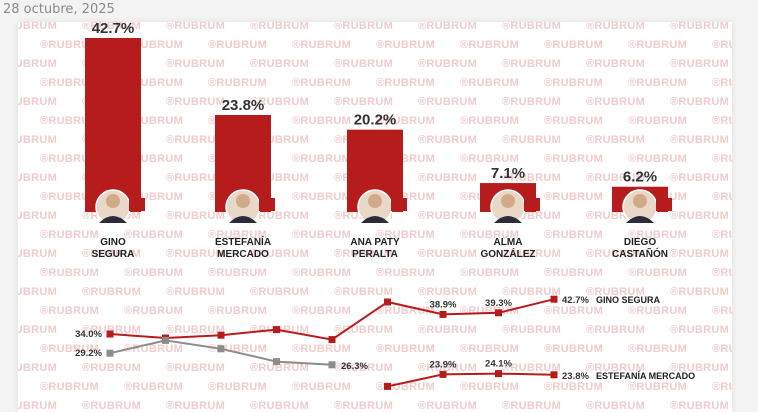  Describe the element at coordinates (375, 254) in the screenshot. I see `candidate-name: PERALTA` at that location.